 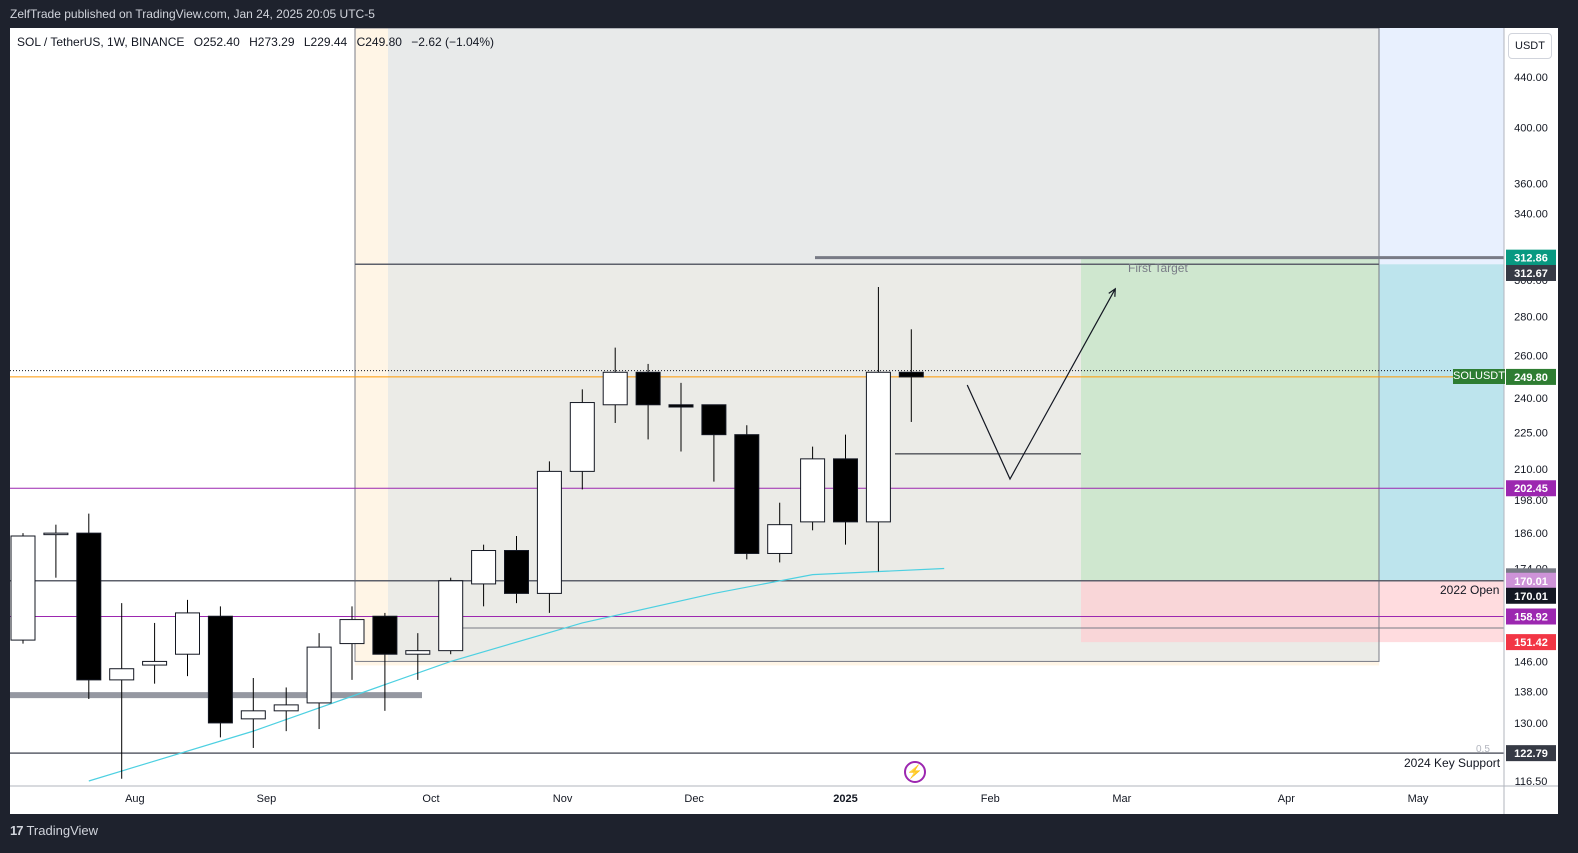 I want to click on y-tick-label: 186.00, so click(x=1531, y=534).